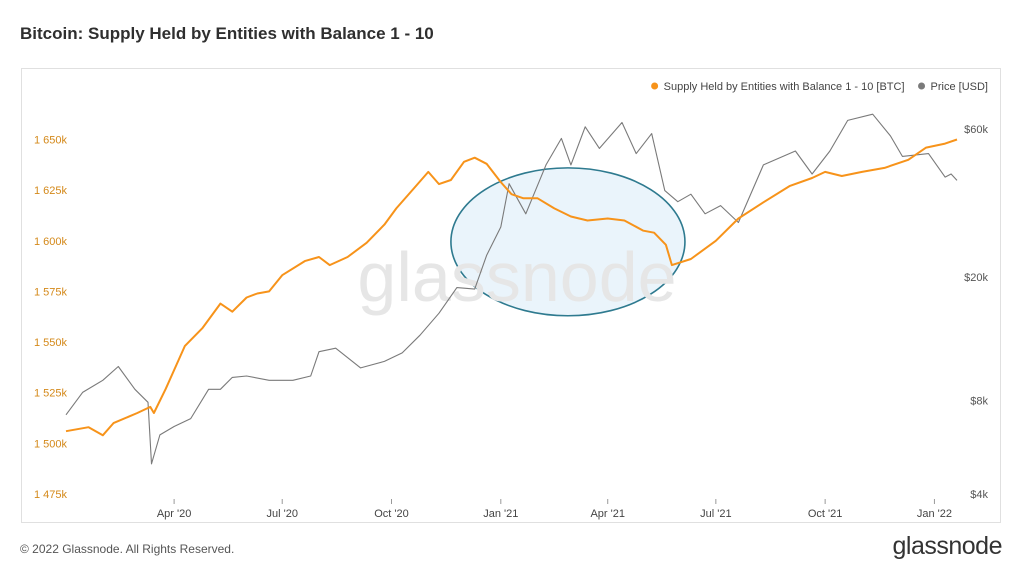  I want to click on x-tick-label: Apr '21, so click(607, 514).